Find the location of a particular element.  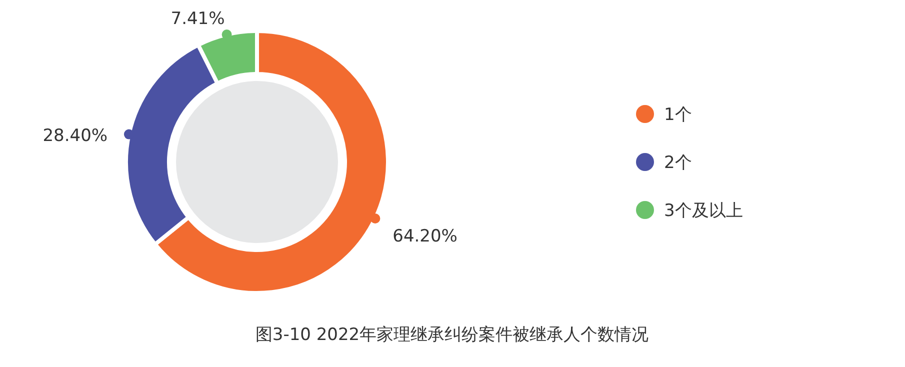

legend-label: 3个及以上 is located at coordinates (703, 211).